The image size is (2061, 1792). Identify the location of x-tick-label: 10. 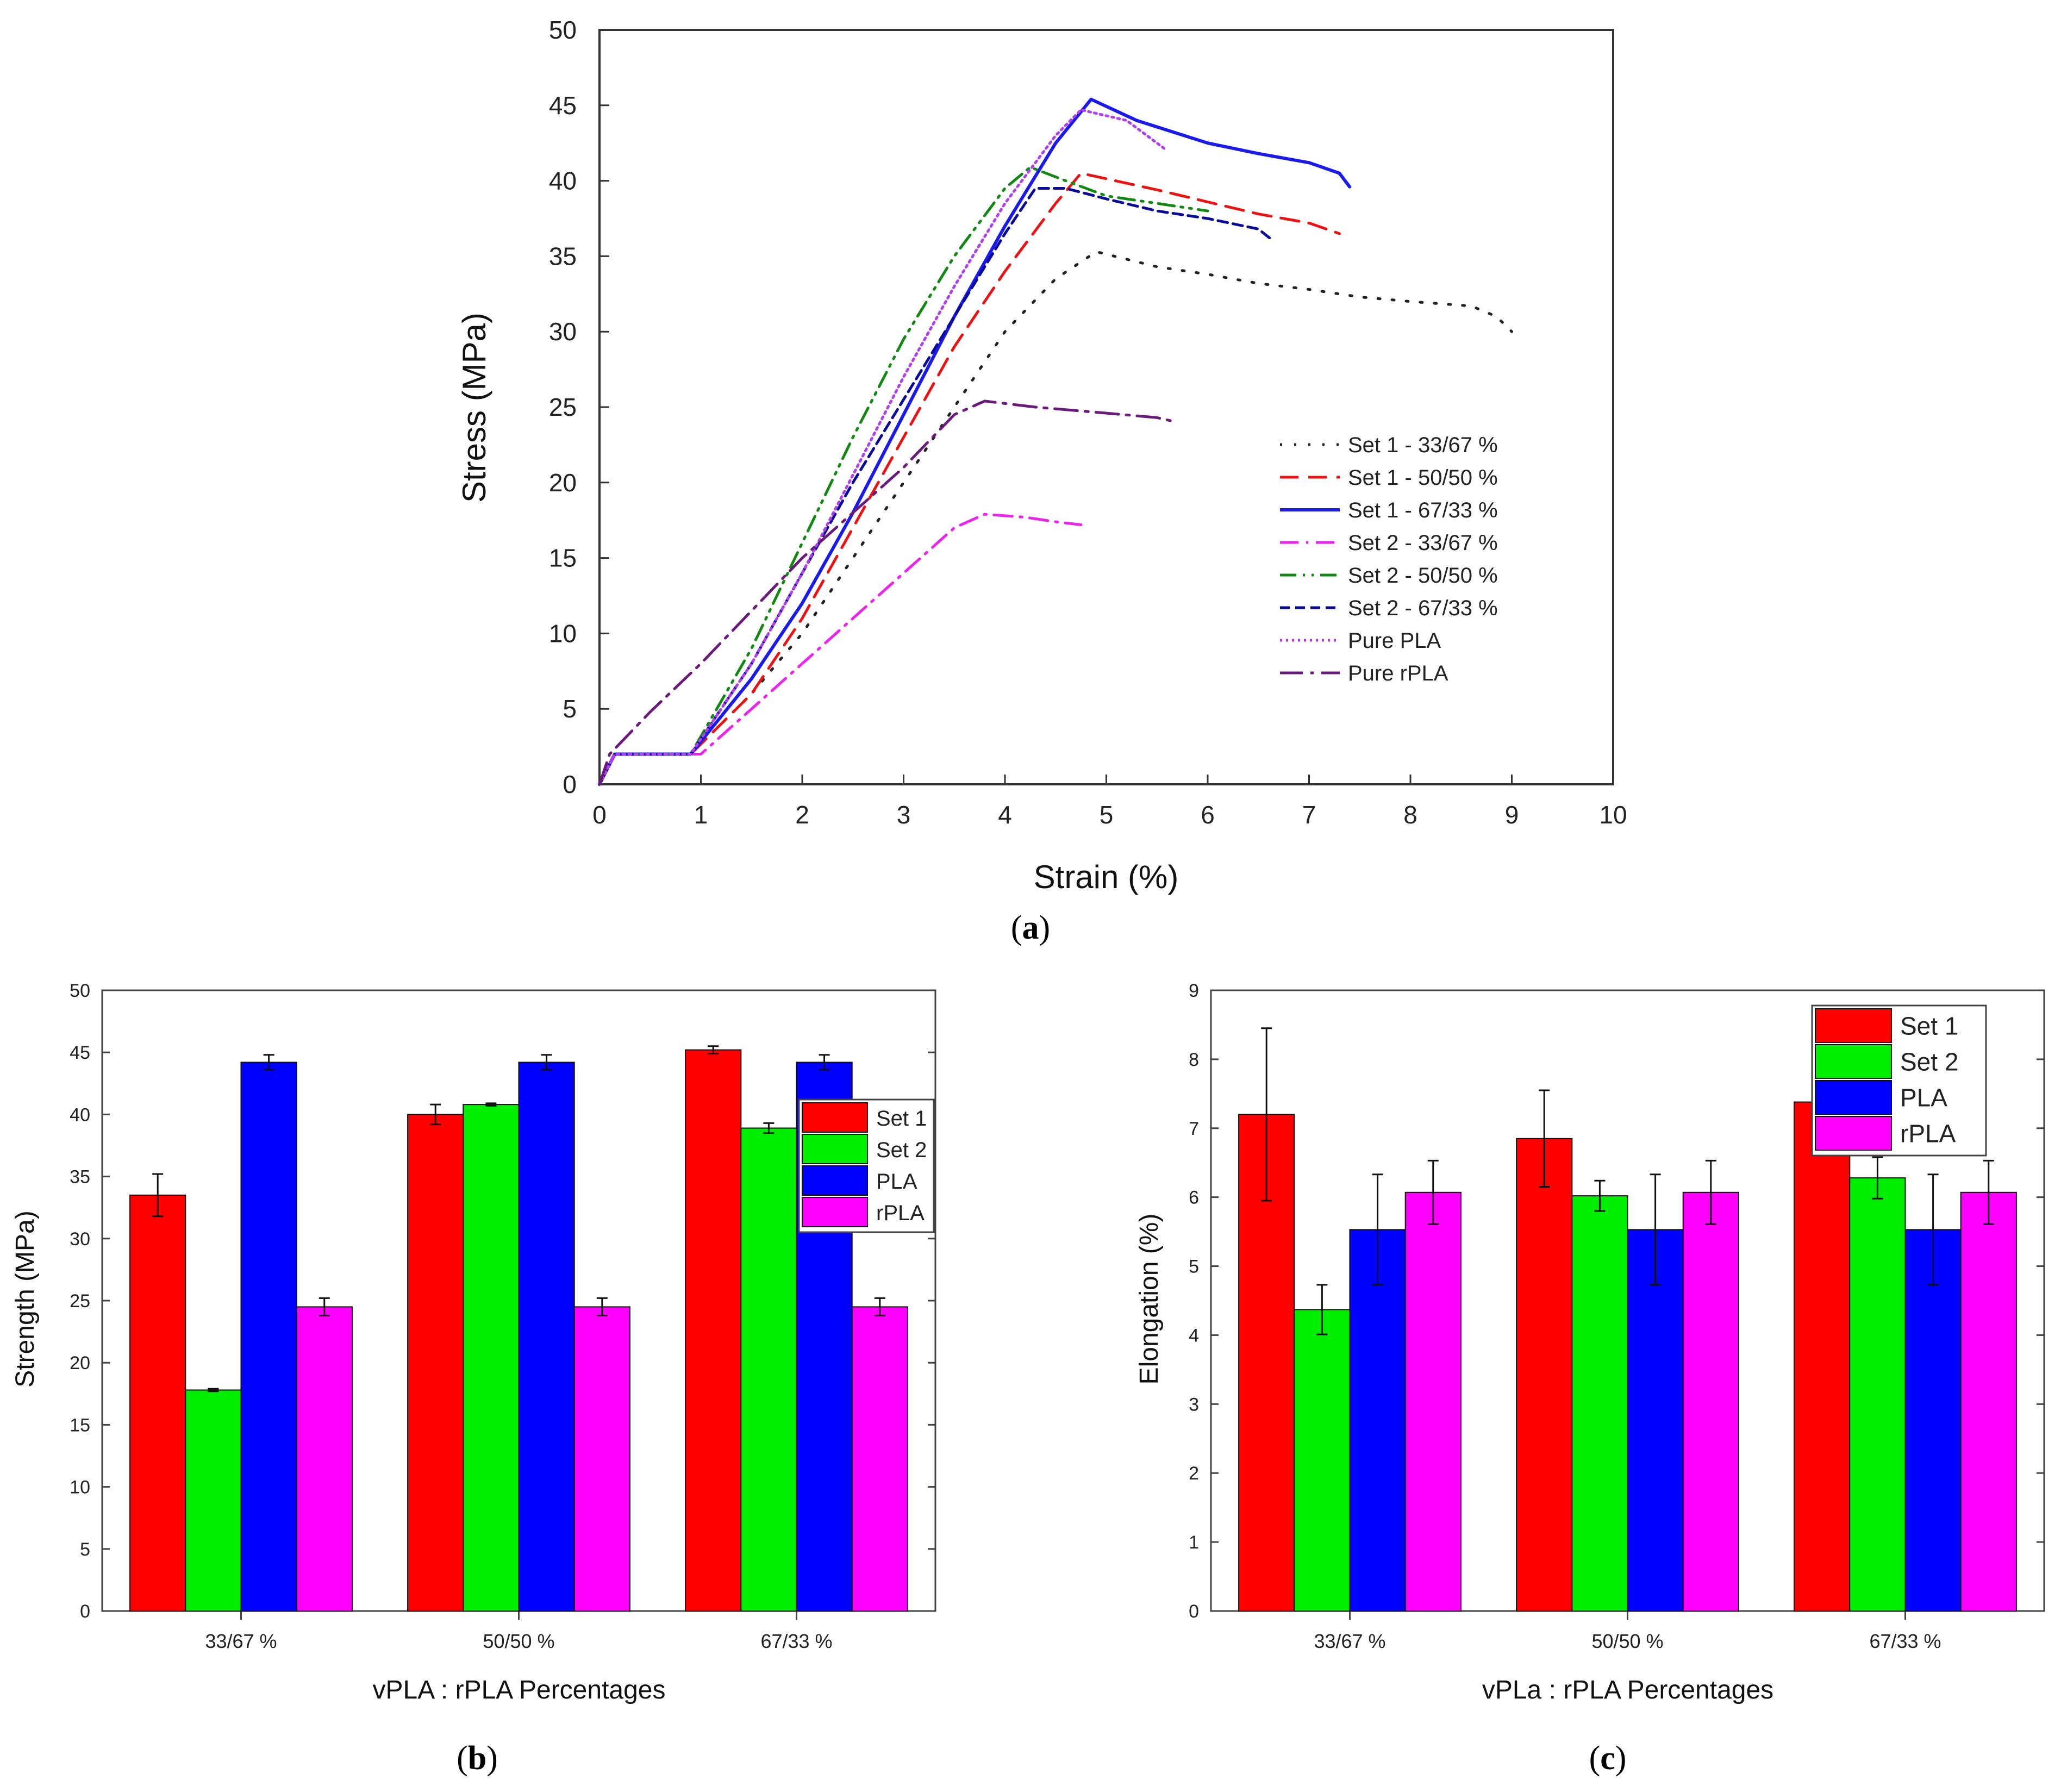
(1613, 815).